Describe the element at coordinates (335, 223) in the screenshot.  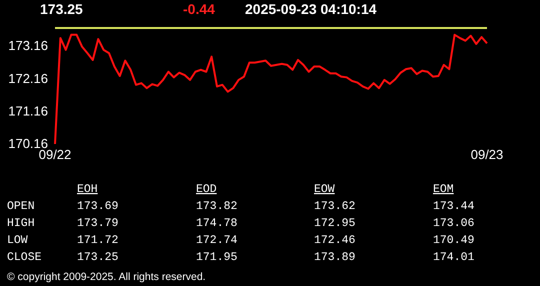
I see `data-label: 172.95` at that location.